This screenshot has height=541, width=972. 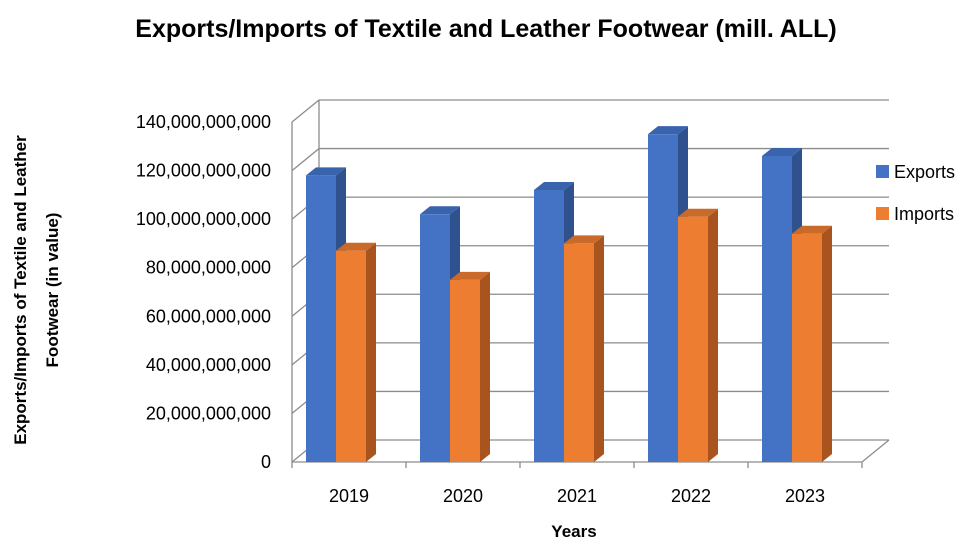 I want to click on y-tick-label: 40,000,000,000, so click(x=208, y=365).